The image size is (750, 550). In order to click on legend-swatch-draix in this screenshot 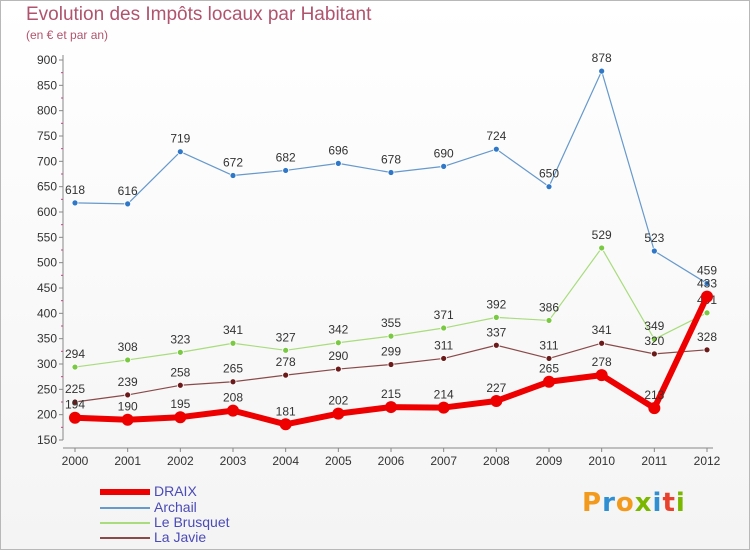, I will do `click(125, 492)`.